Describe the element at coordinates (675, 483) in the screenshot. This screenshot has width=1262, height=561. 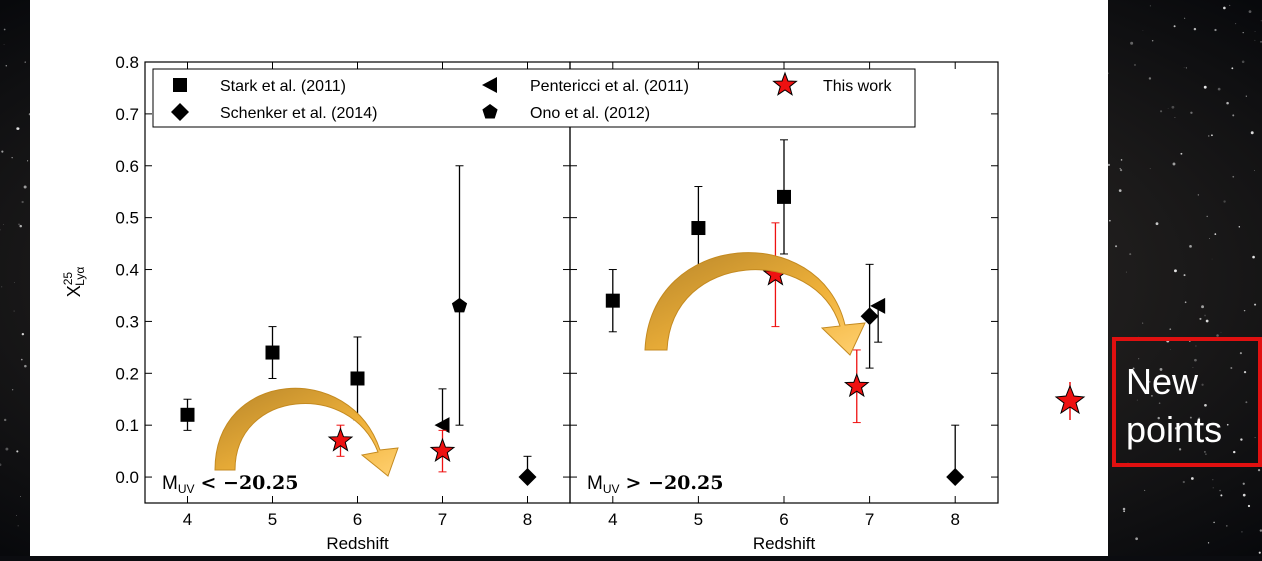
I see `panel-label-part: > −20.25` at that location.